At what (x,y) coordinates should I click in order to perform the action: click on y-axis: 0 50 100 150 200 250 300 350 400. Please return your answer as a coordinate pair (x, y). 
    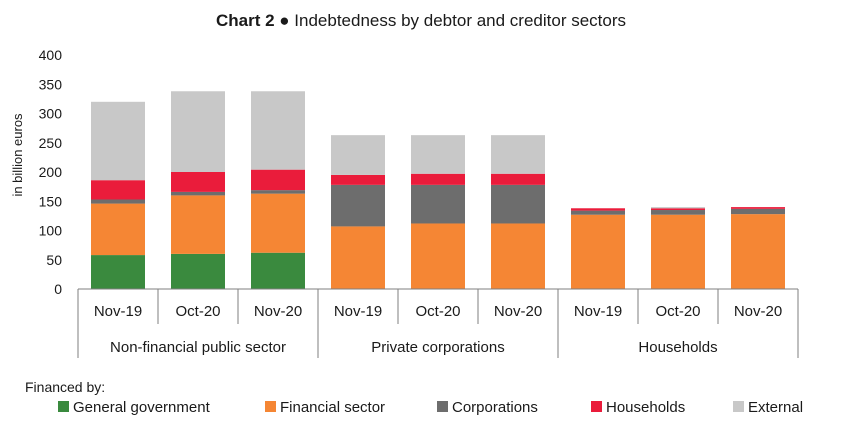
    Looking at the image, I should click on (51, 172).